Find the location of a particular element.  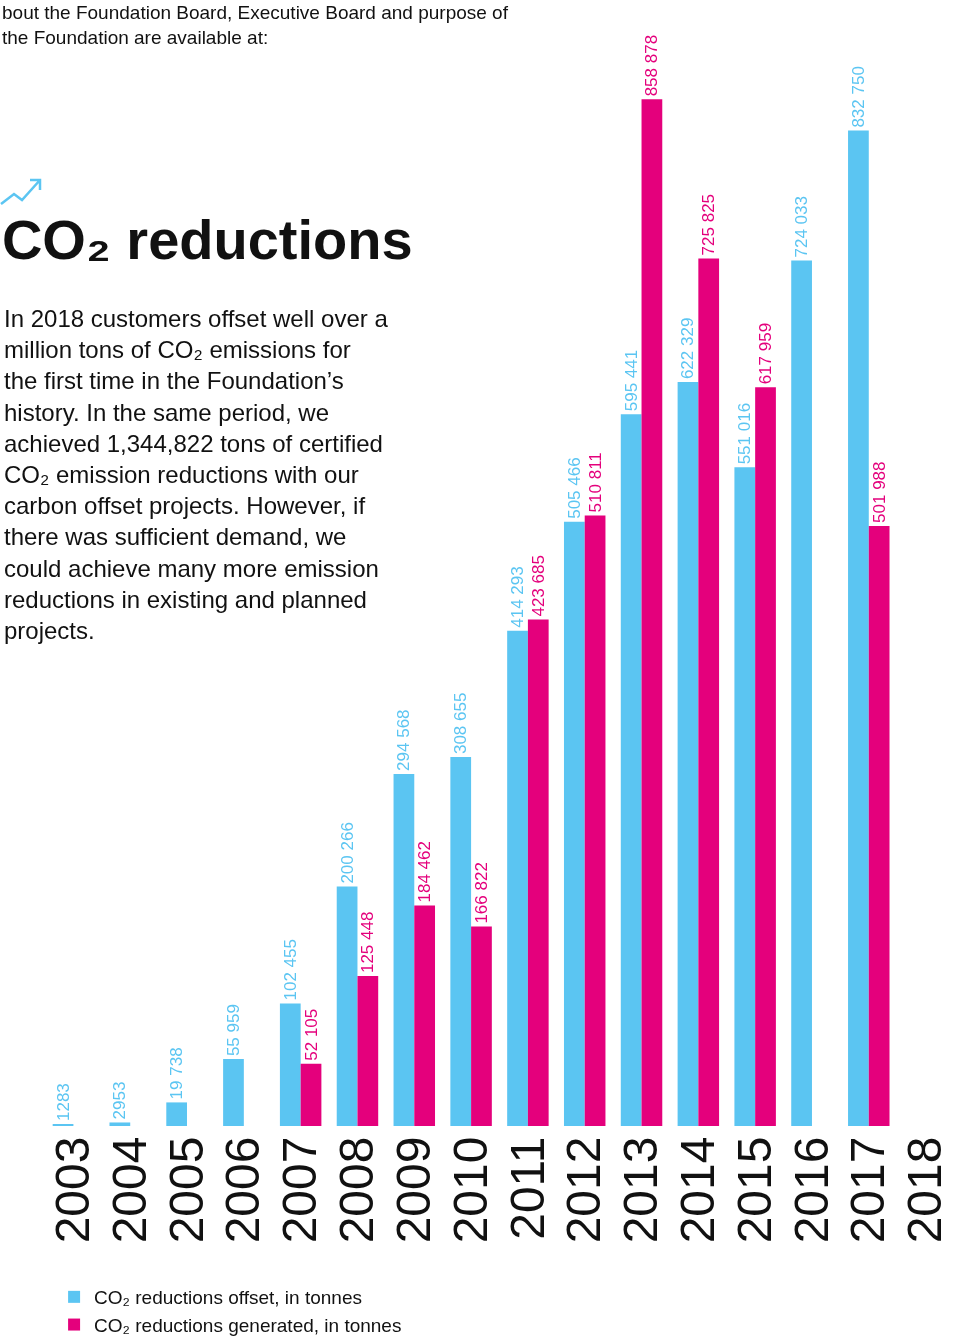

x-tick-label: 2009 is located at coordinates (413, 1190).